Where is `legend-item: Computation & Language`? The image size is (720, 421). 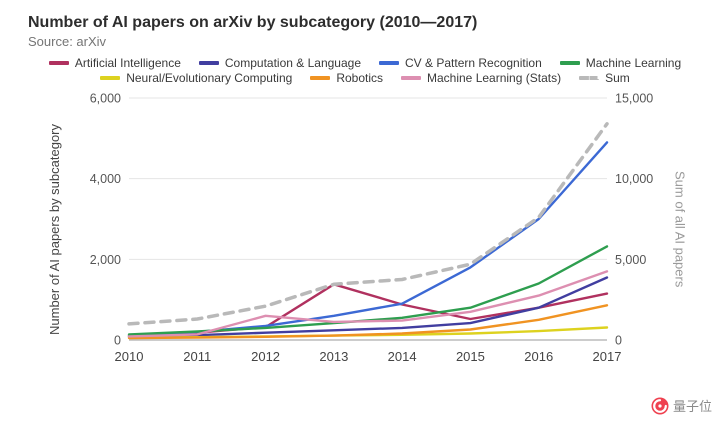
legend-item: Computation & Language is located at coordinates (279, 63).